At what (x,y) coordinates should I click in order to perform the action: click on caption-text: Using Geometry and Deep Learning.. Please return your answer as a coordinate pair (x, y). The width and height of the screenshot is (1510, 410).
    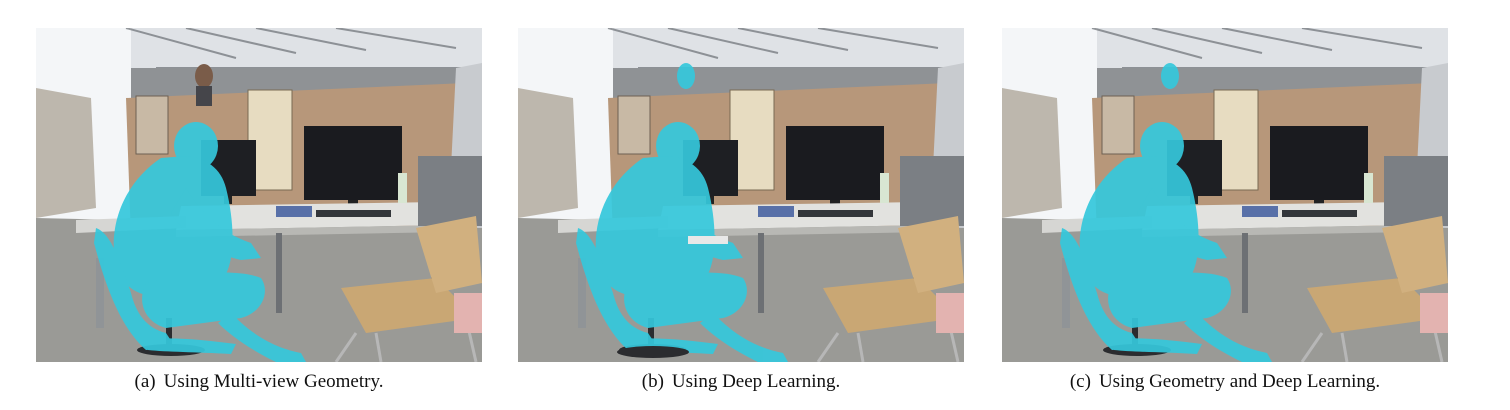
    Looking at the image, I should click on (1239, 381).